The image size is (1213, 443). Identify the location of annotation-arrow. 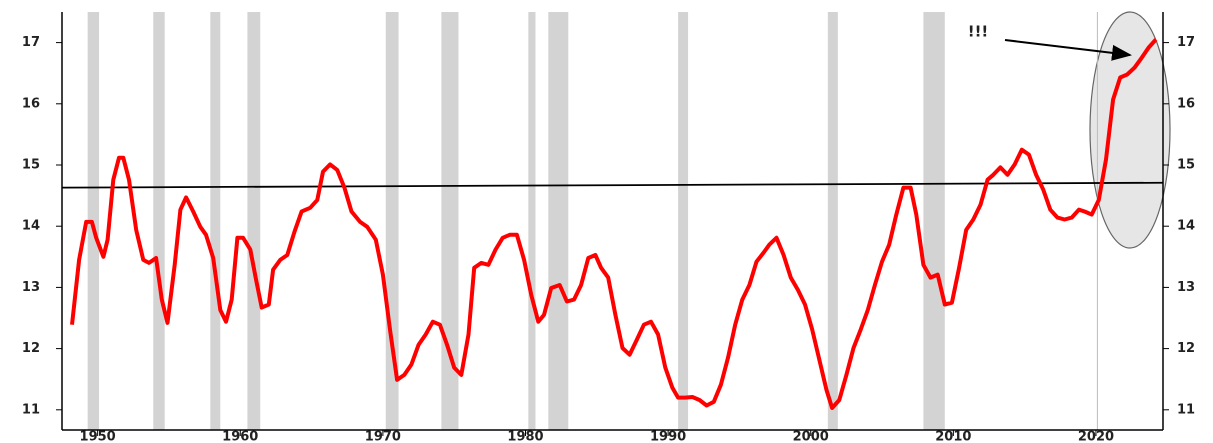
(1068, 50).